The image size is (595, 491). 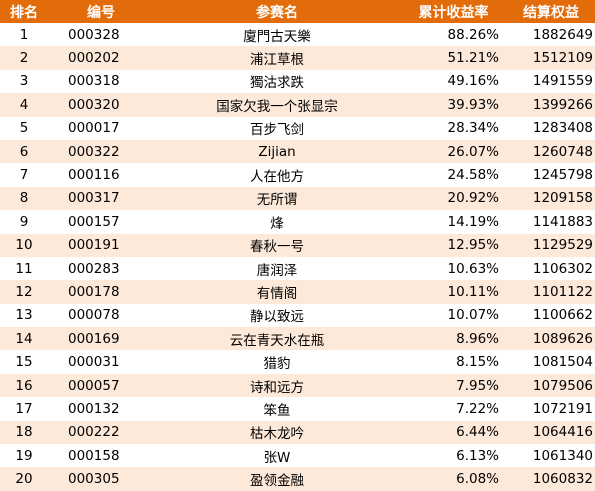 What do you see at coordinates (94, 34) in the screenshot?
I see `cell-code: 000328` at bounding box center [94, 34].